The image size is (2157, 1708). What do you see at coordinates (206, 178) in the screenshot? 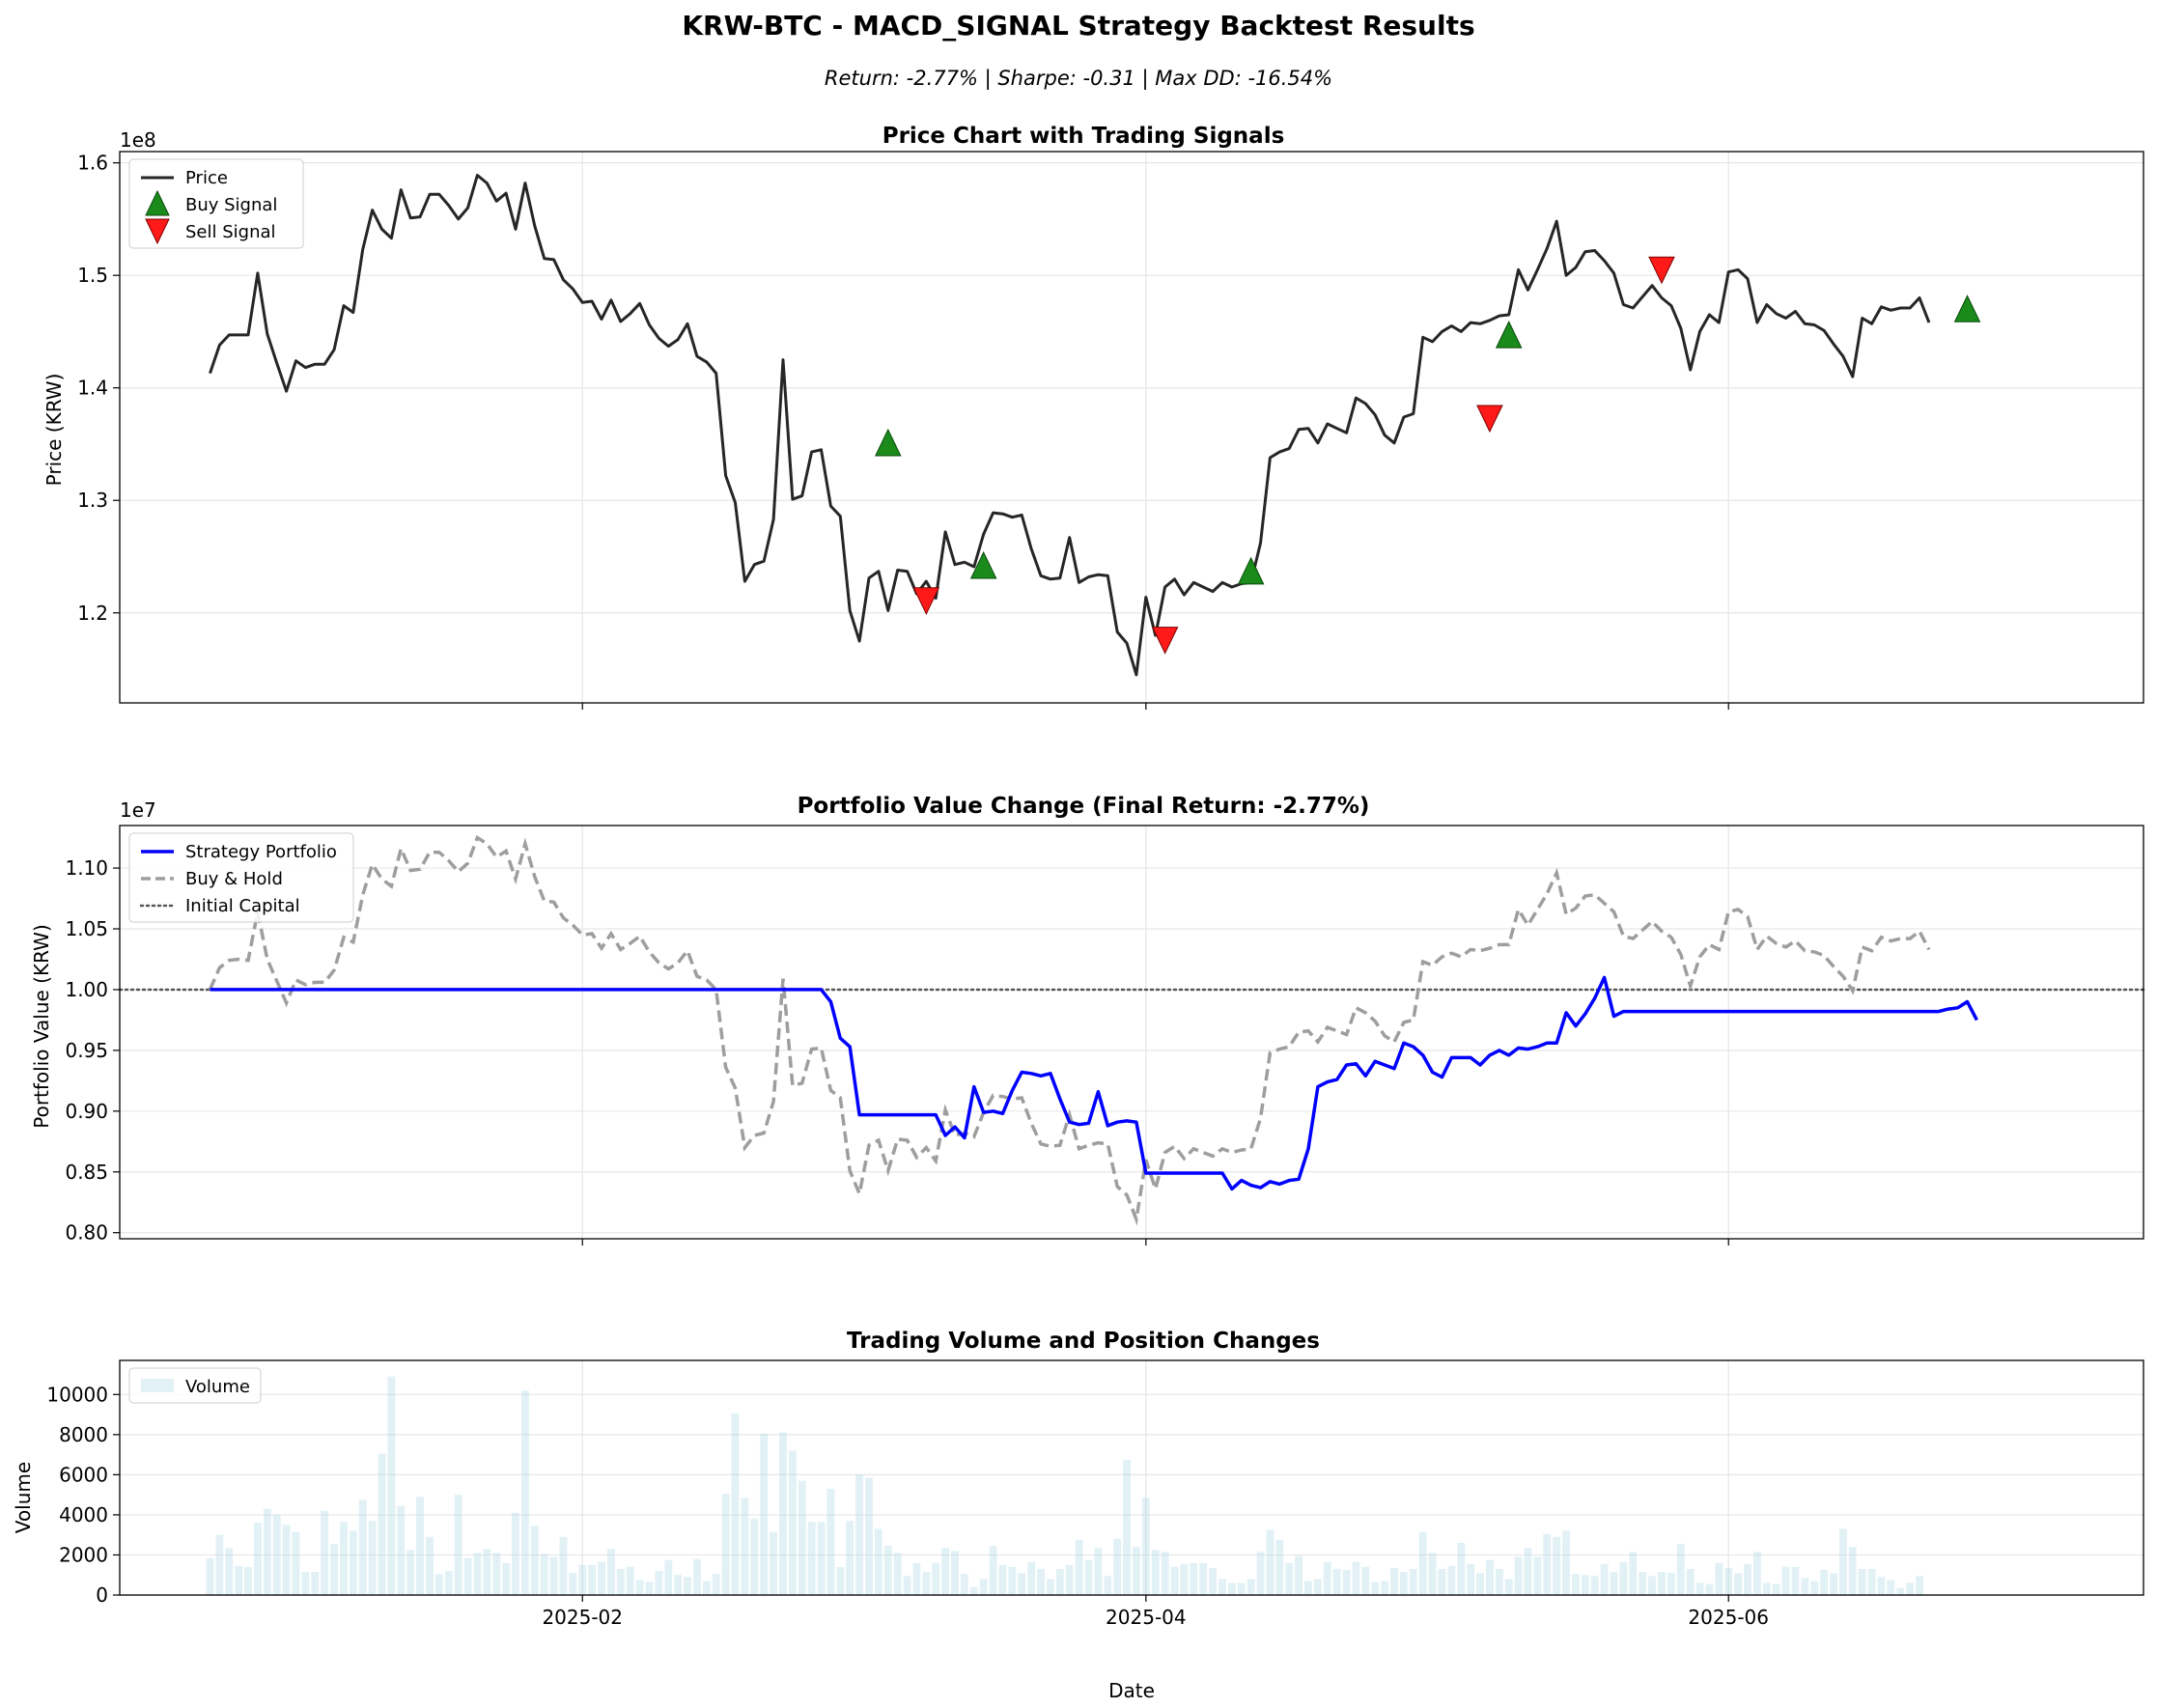
I see `legend-label: Price` at bounding box center [206, 178].